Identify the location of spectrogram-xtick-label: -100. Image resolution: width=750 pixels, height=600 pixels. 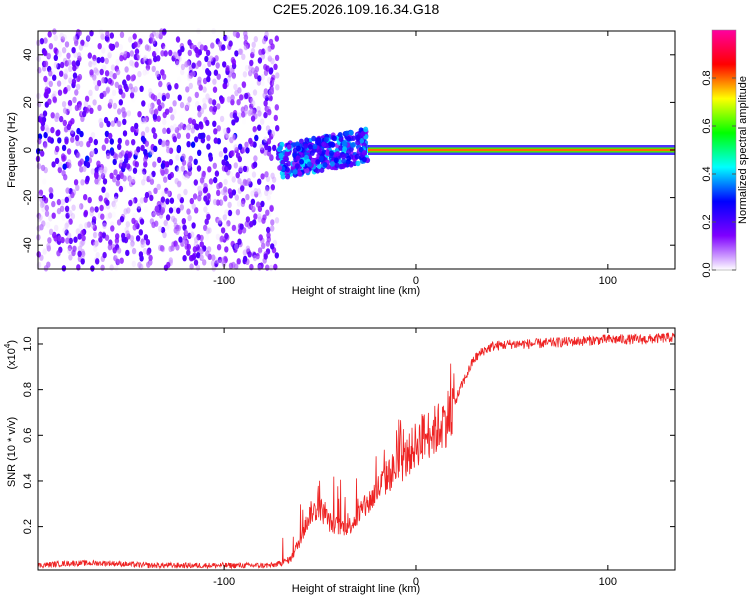
(224, 281).